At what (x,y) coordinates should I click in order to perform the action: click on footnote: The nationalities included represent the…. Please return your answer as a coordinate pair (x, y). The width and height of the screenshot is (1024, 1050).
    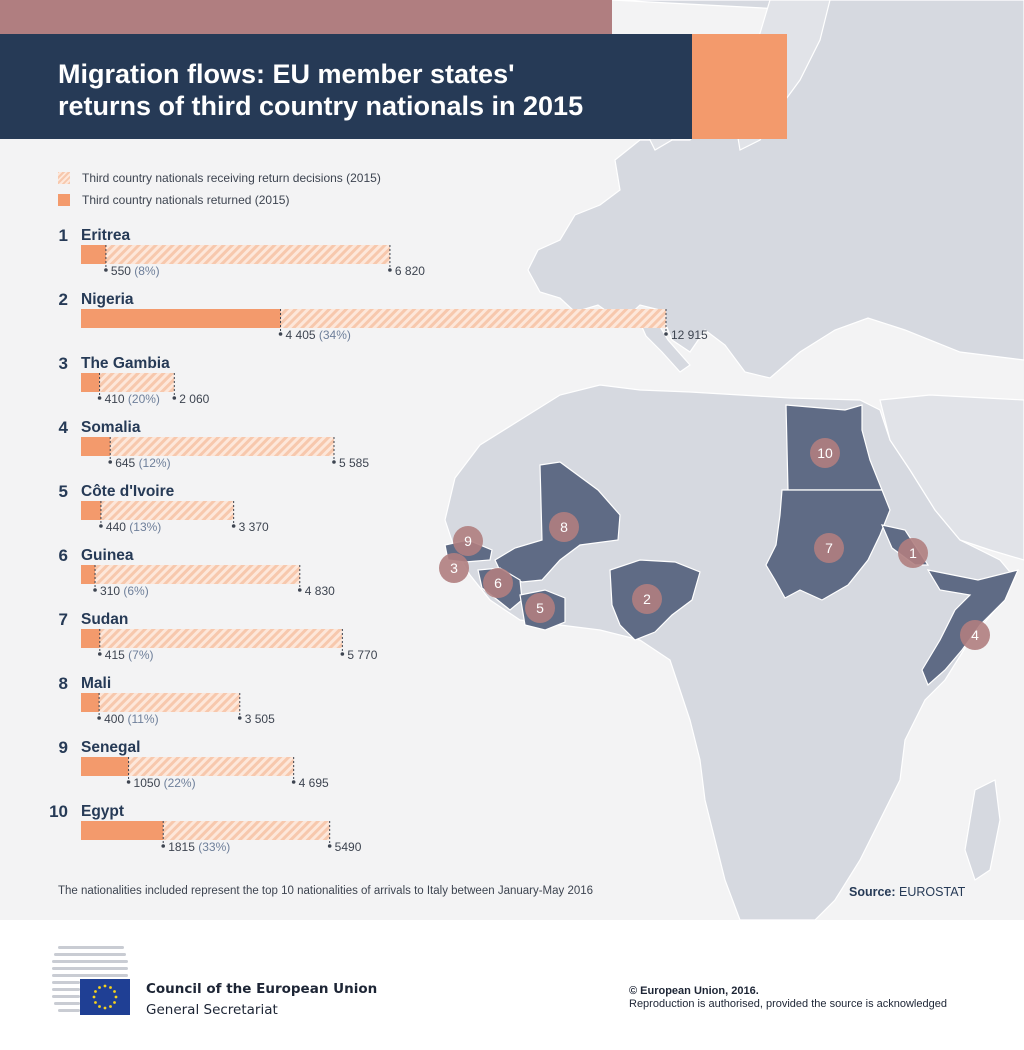
    Looking at the image, I should click on (326, 891).